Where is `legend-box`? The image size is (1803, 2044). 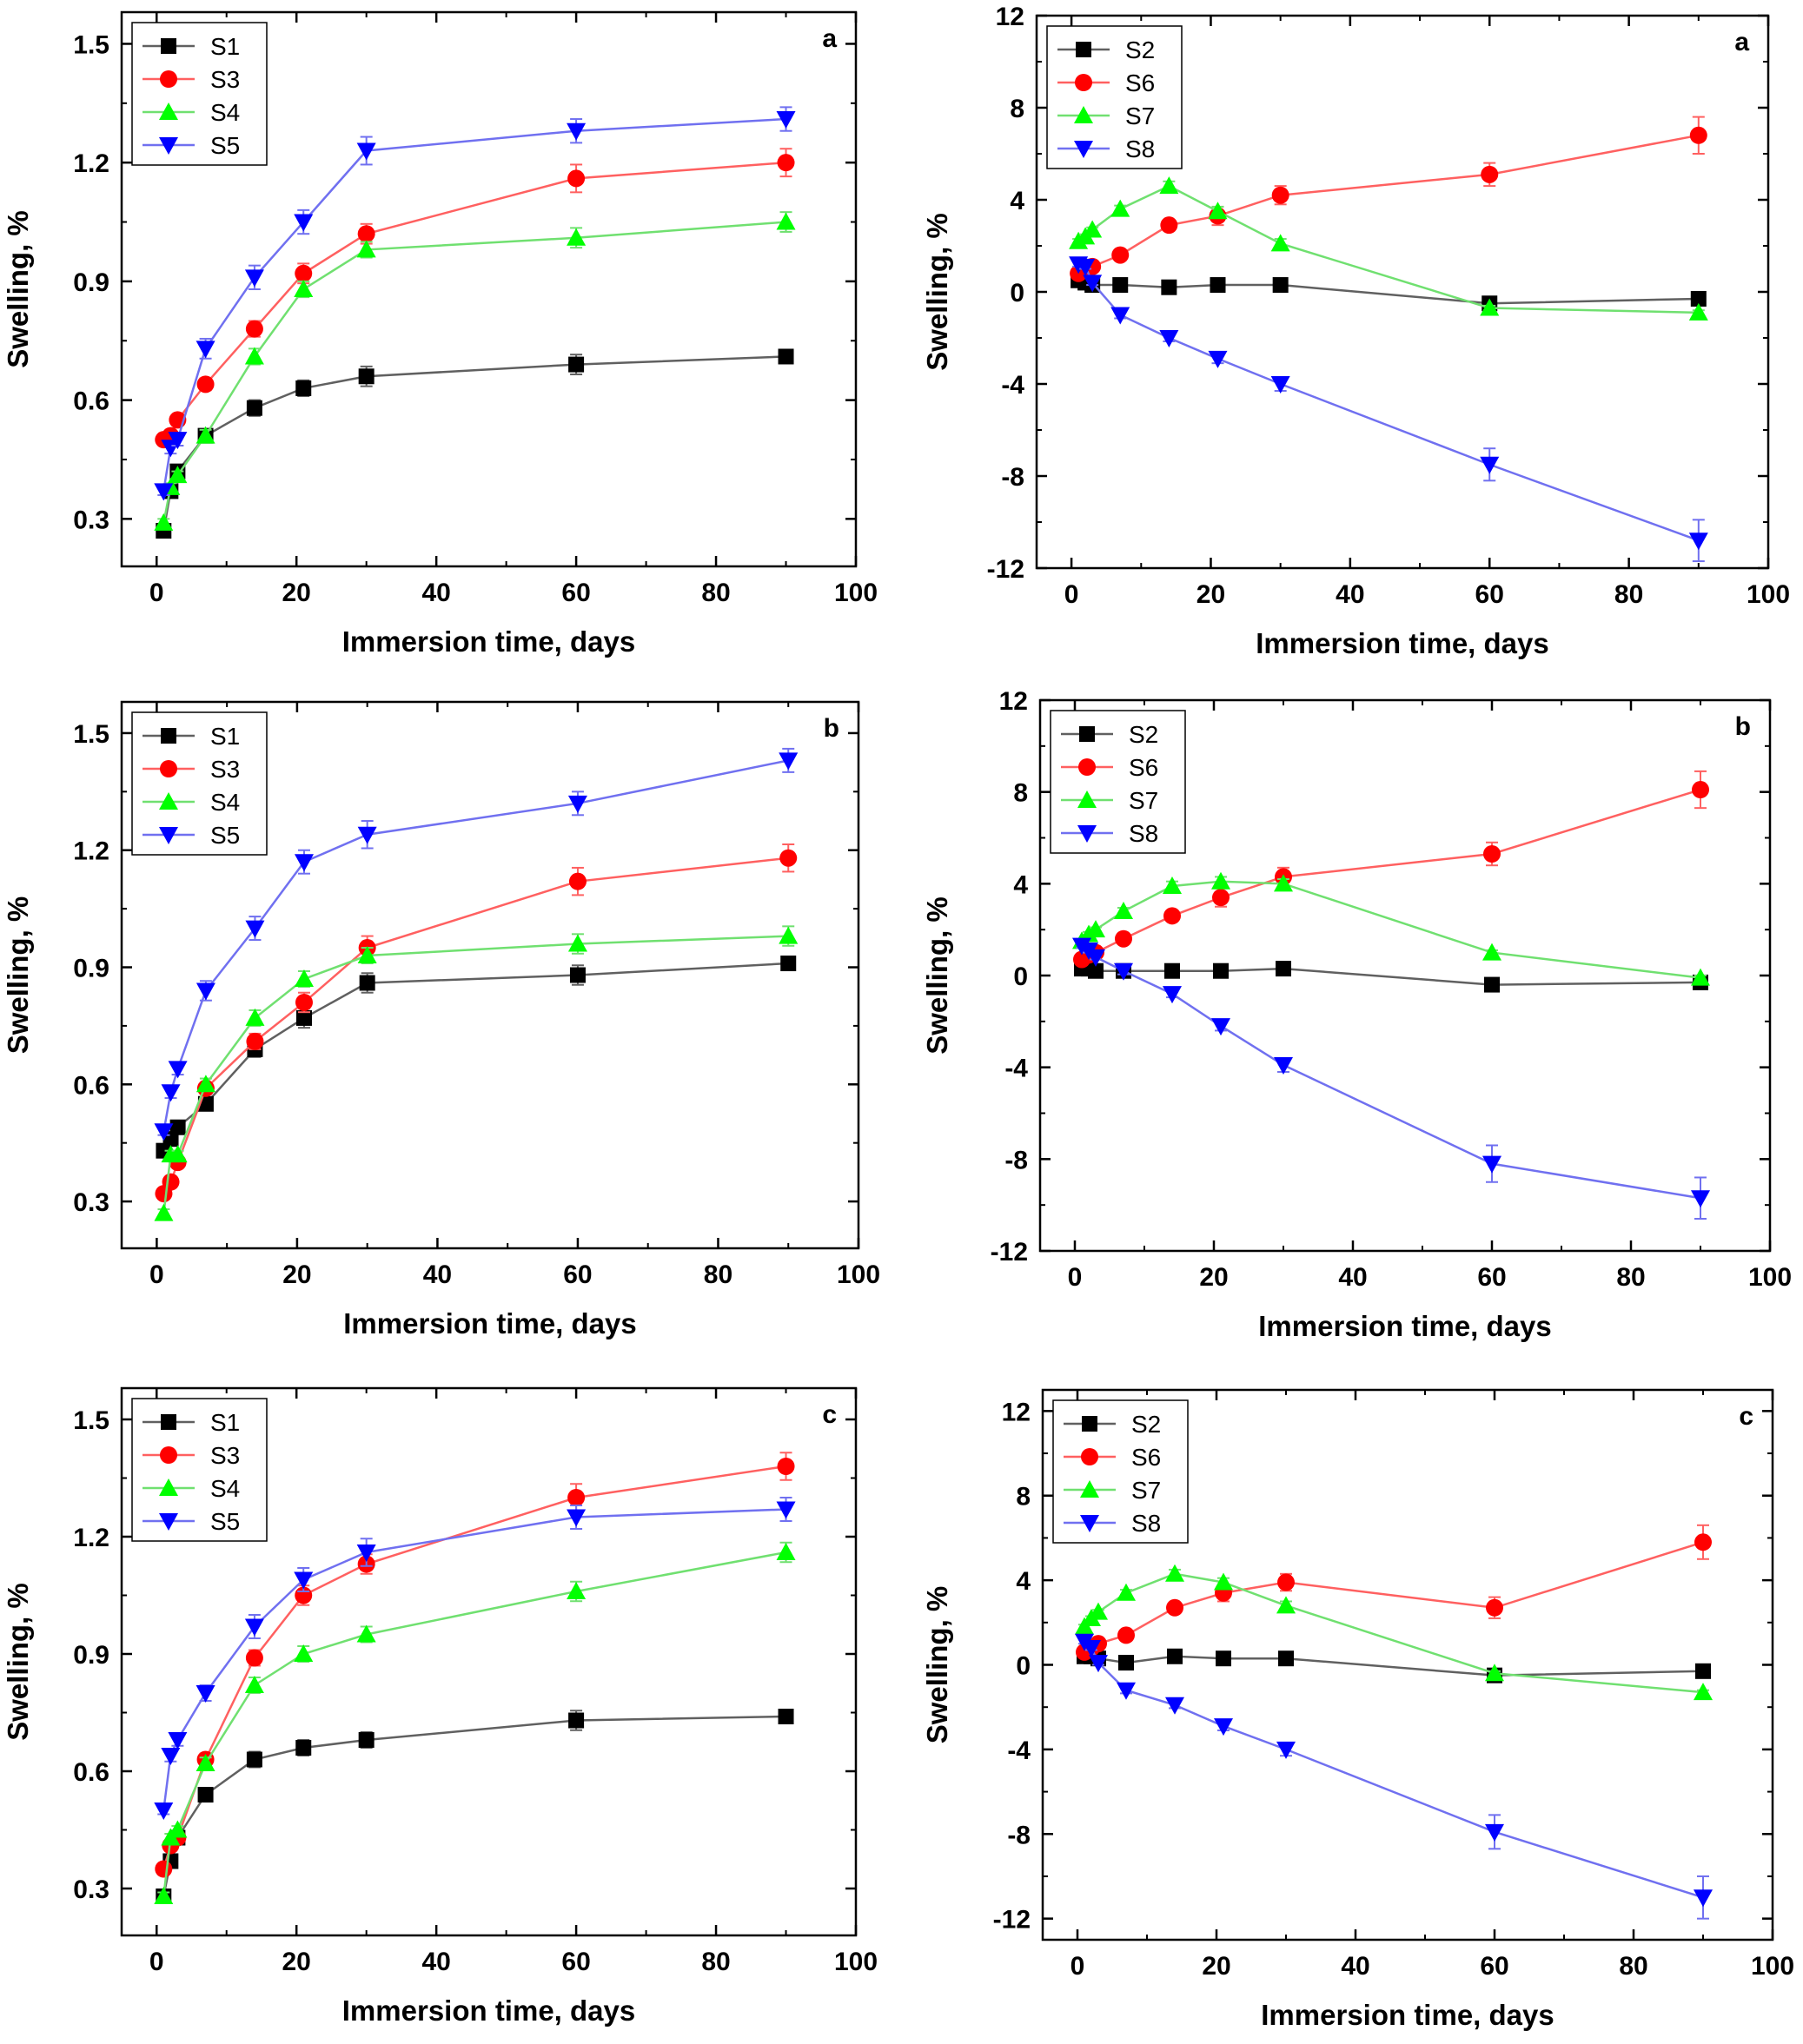
legend-box is located at coordinates (199, 1470).